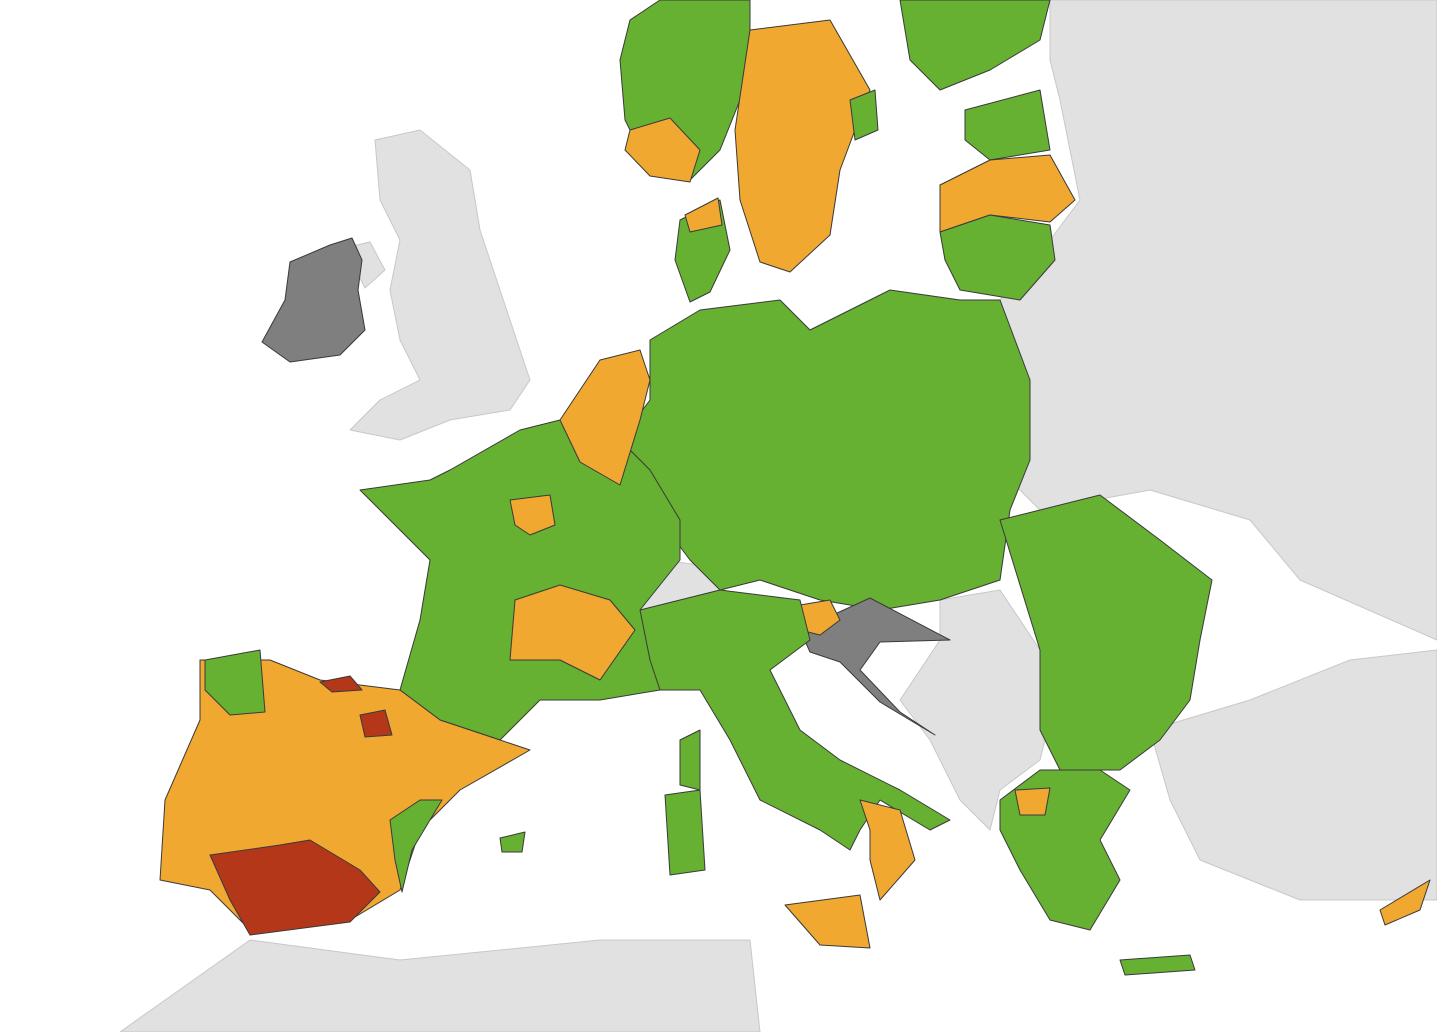 Image resolution: width=1437 pixels, height=1032 pixels. I want to click on region-denmark-north, so click(703, 215).